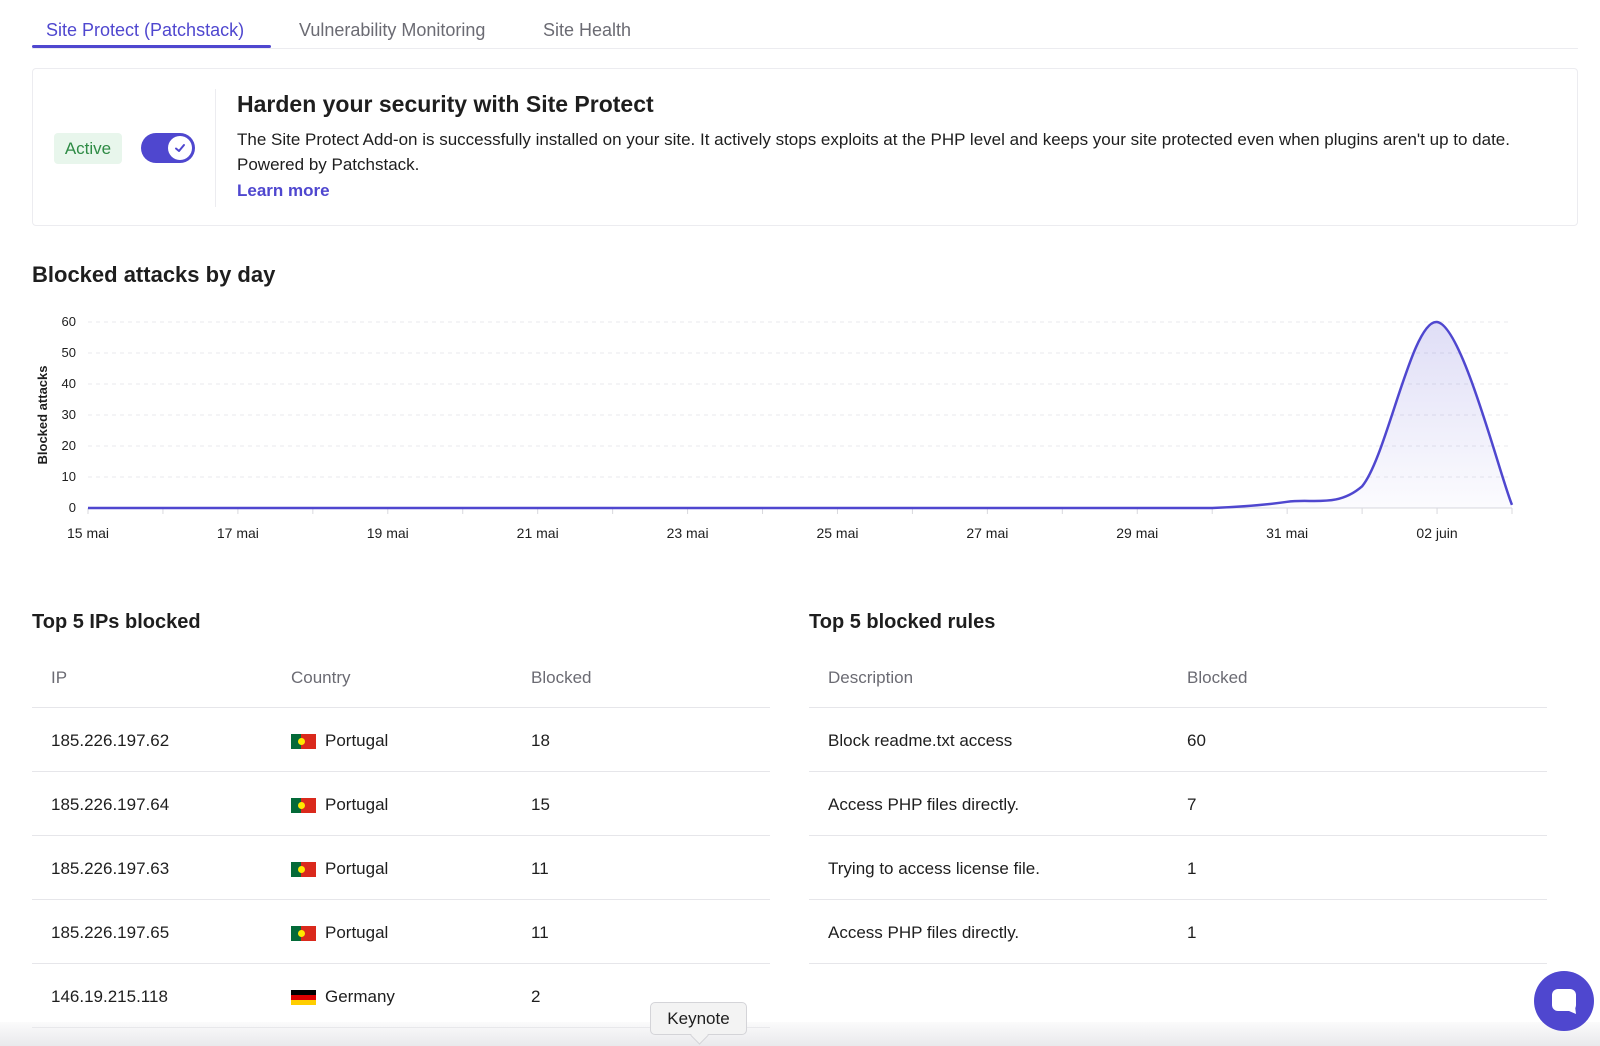 The image size is (1600, 1046). Describe the element at coordinates (1196, 740) in the screenshot. I see `blocked-cell: 60` at that location.